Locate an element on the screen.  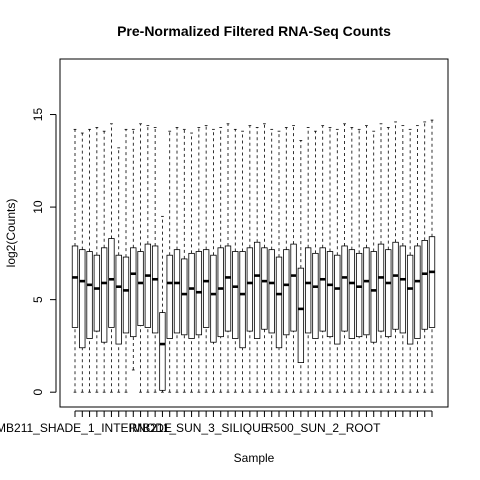
x-axis-label: Sample is located at coordinates (254, 458).